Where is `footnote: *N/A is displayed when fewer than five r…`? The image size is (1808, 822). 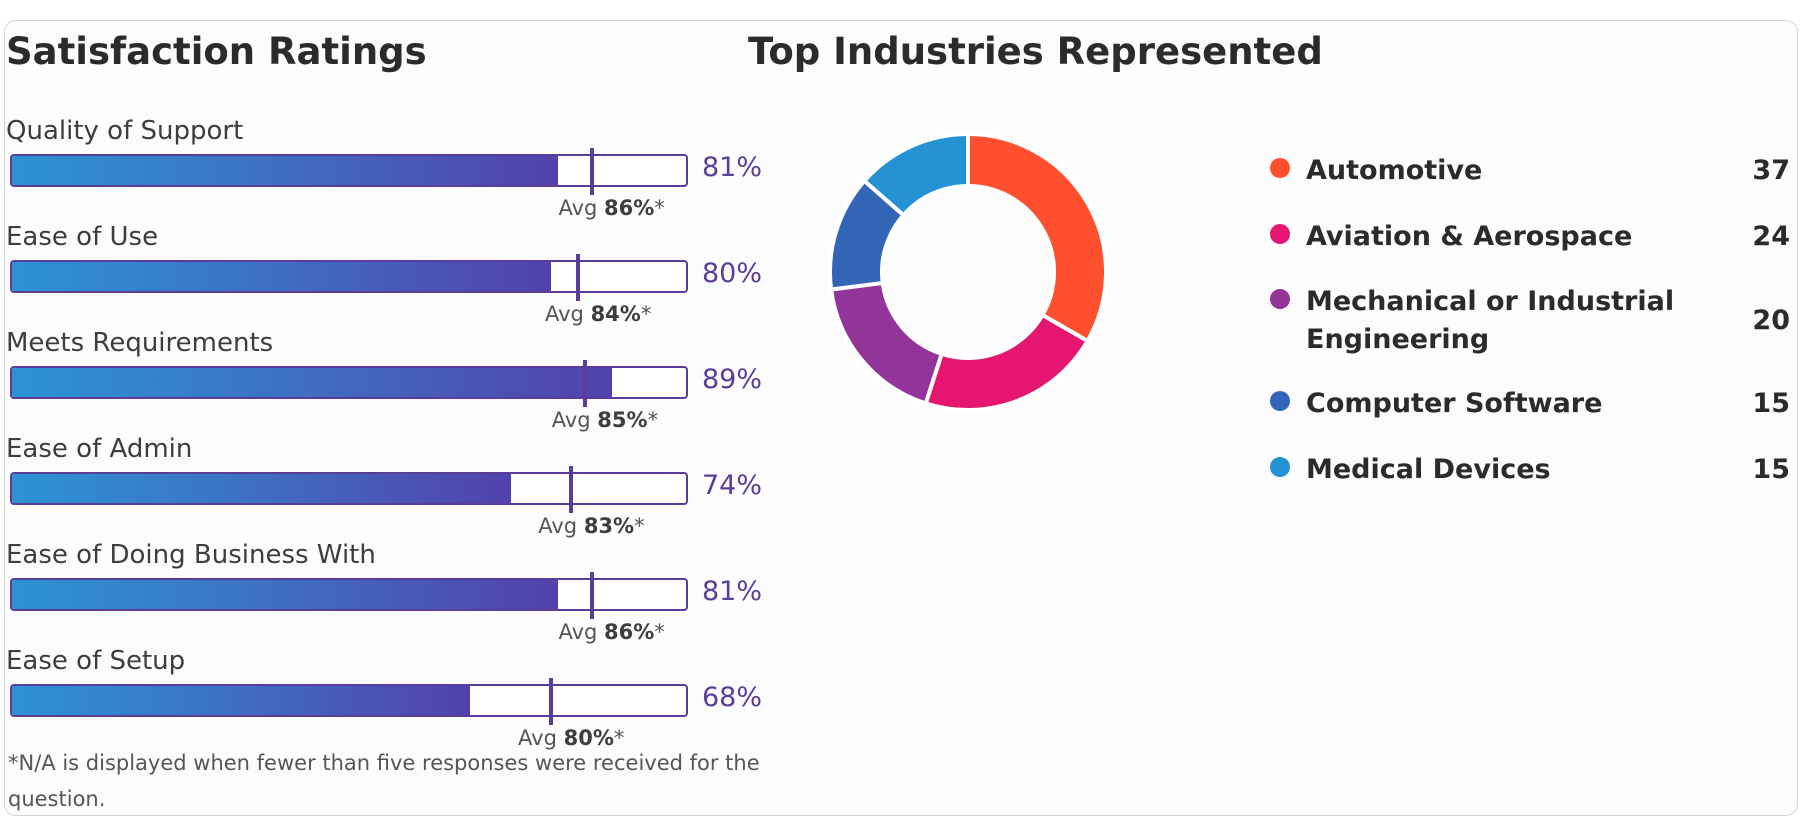
footnote: *N/A is displayed when fewer than five r… is located at coordinates (384, 781).